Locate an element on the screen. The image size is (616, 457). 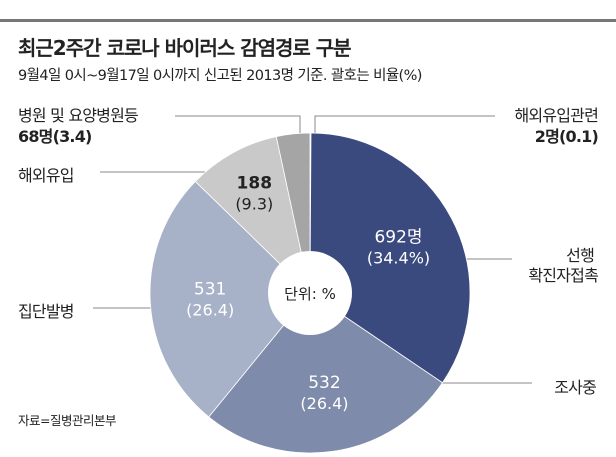
label-cluster: 집단발병 is located at coordinates (46, 311).